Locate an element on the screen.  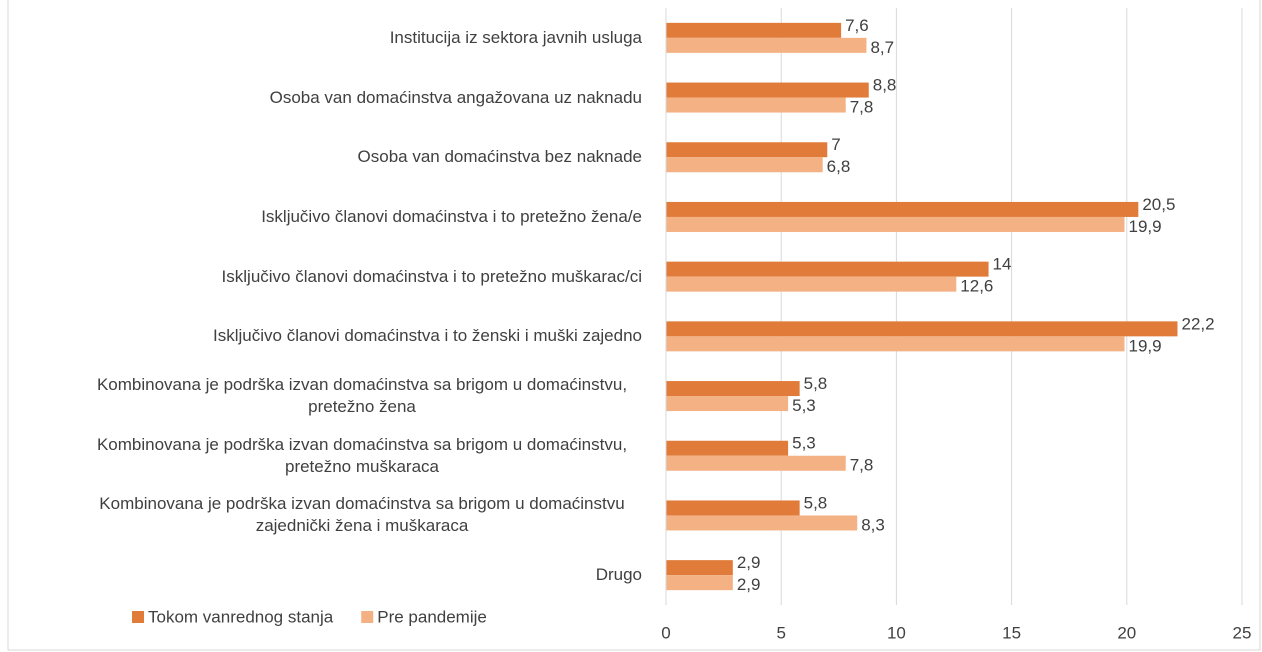
value-label: 6,8 is located at coordinates (839, 166).